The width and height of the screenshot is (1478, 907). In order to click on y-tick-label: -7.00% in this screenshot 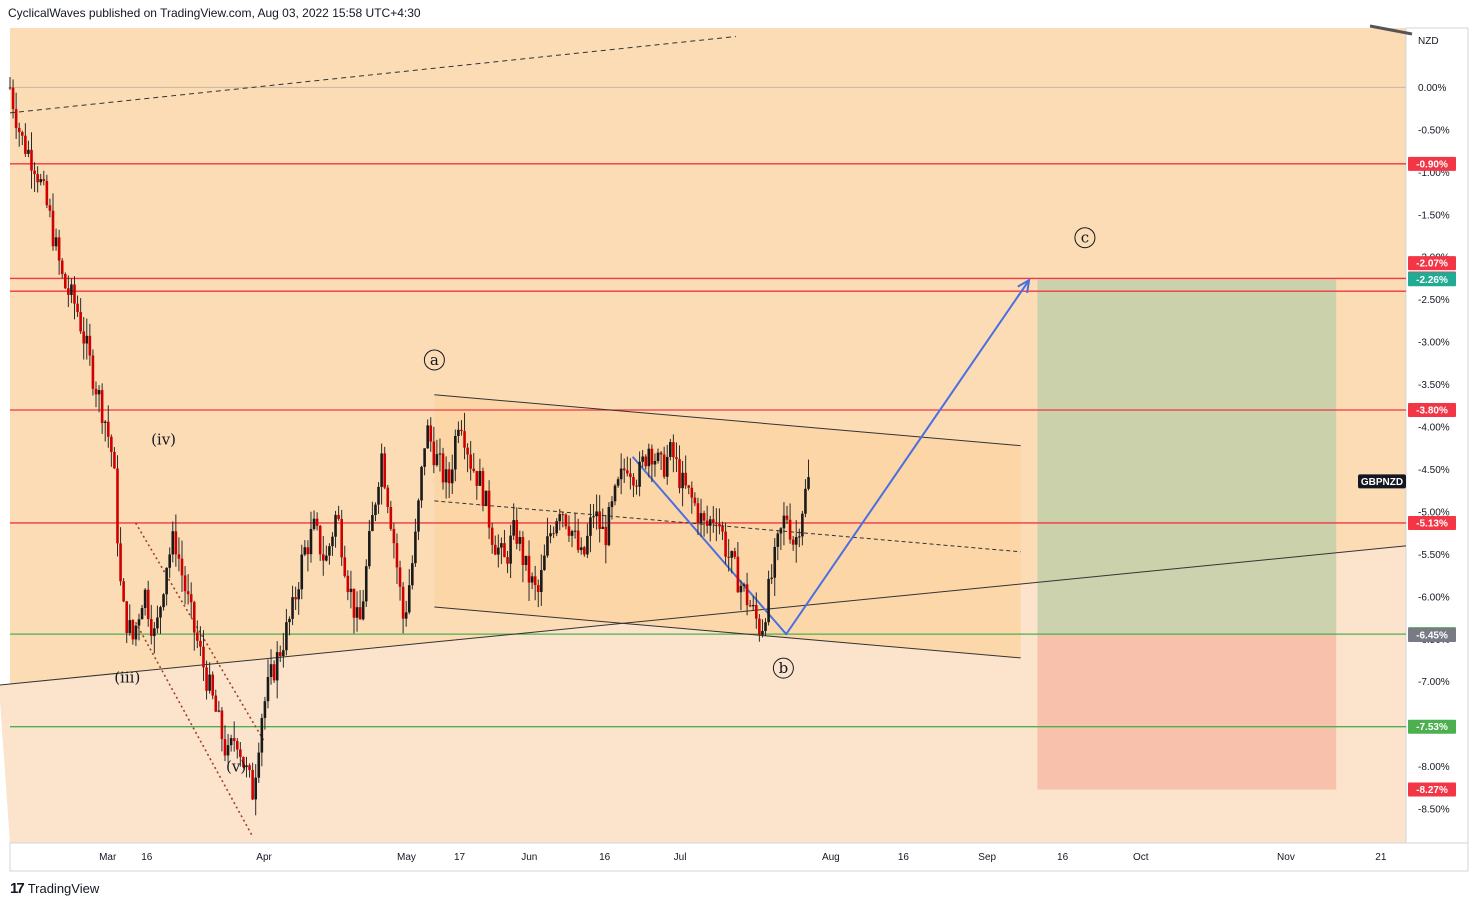, I will do `click(1434, 682)`.